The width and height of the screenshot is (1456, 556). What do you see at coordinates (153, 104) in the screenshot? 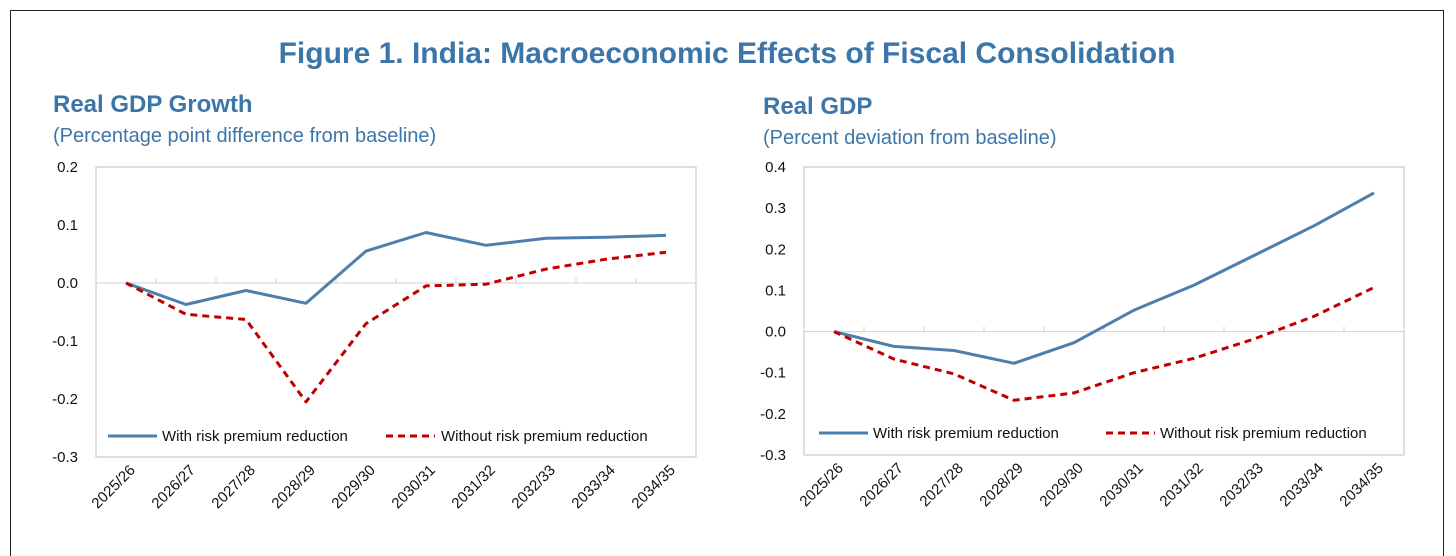
I see `left-panel-title: Real GDP Growth` at bounding box center [153, 104].